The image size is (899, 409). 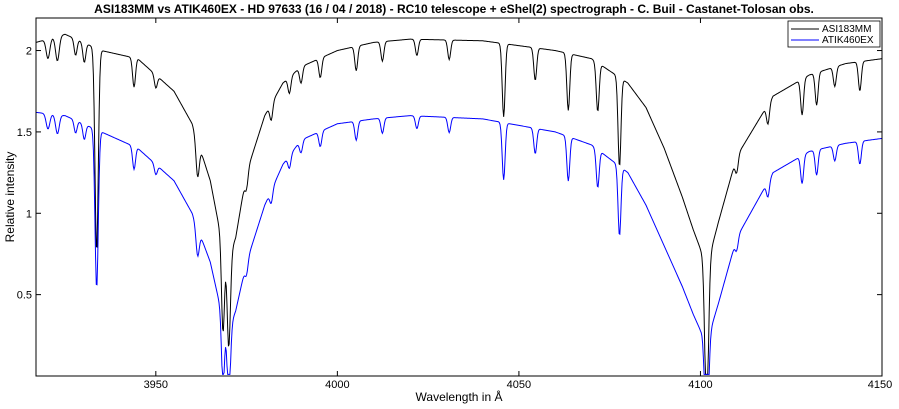 What do you see at coordinates (156, 385) in the screenshot?
I see `x-tick-label: 3950` at bounding box center [156, 385].